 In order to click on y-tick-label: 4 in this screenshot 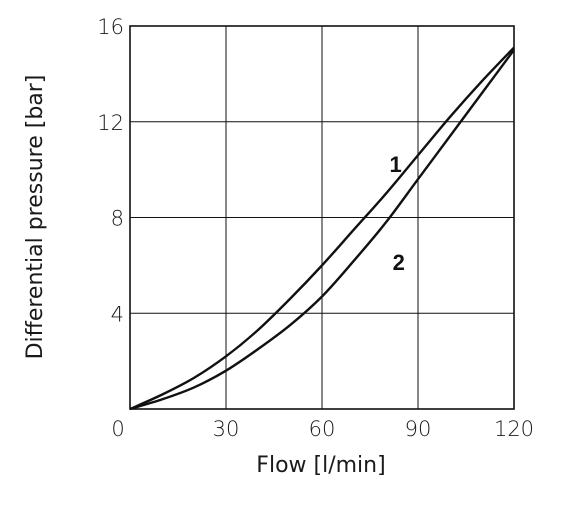, I will do `click(117, 314)`.